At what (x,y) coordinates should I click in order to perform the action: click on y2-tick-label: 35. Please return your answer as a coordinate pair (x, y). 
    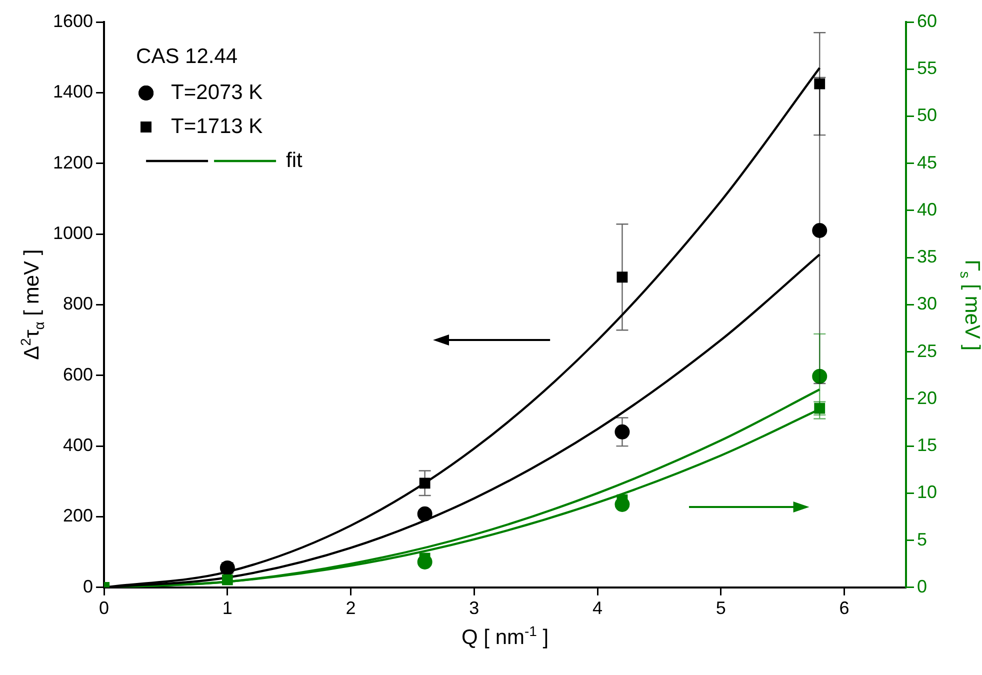
    Looking at the image, I should click on (927, 256).